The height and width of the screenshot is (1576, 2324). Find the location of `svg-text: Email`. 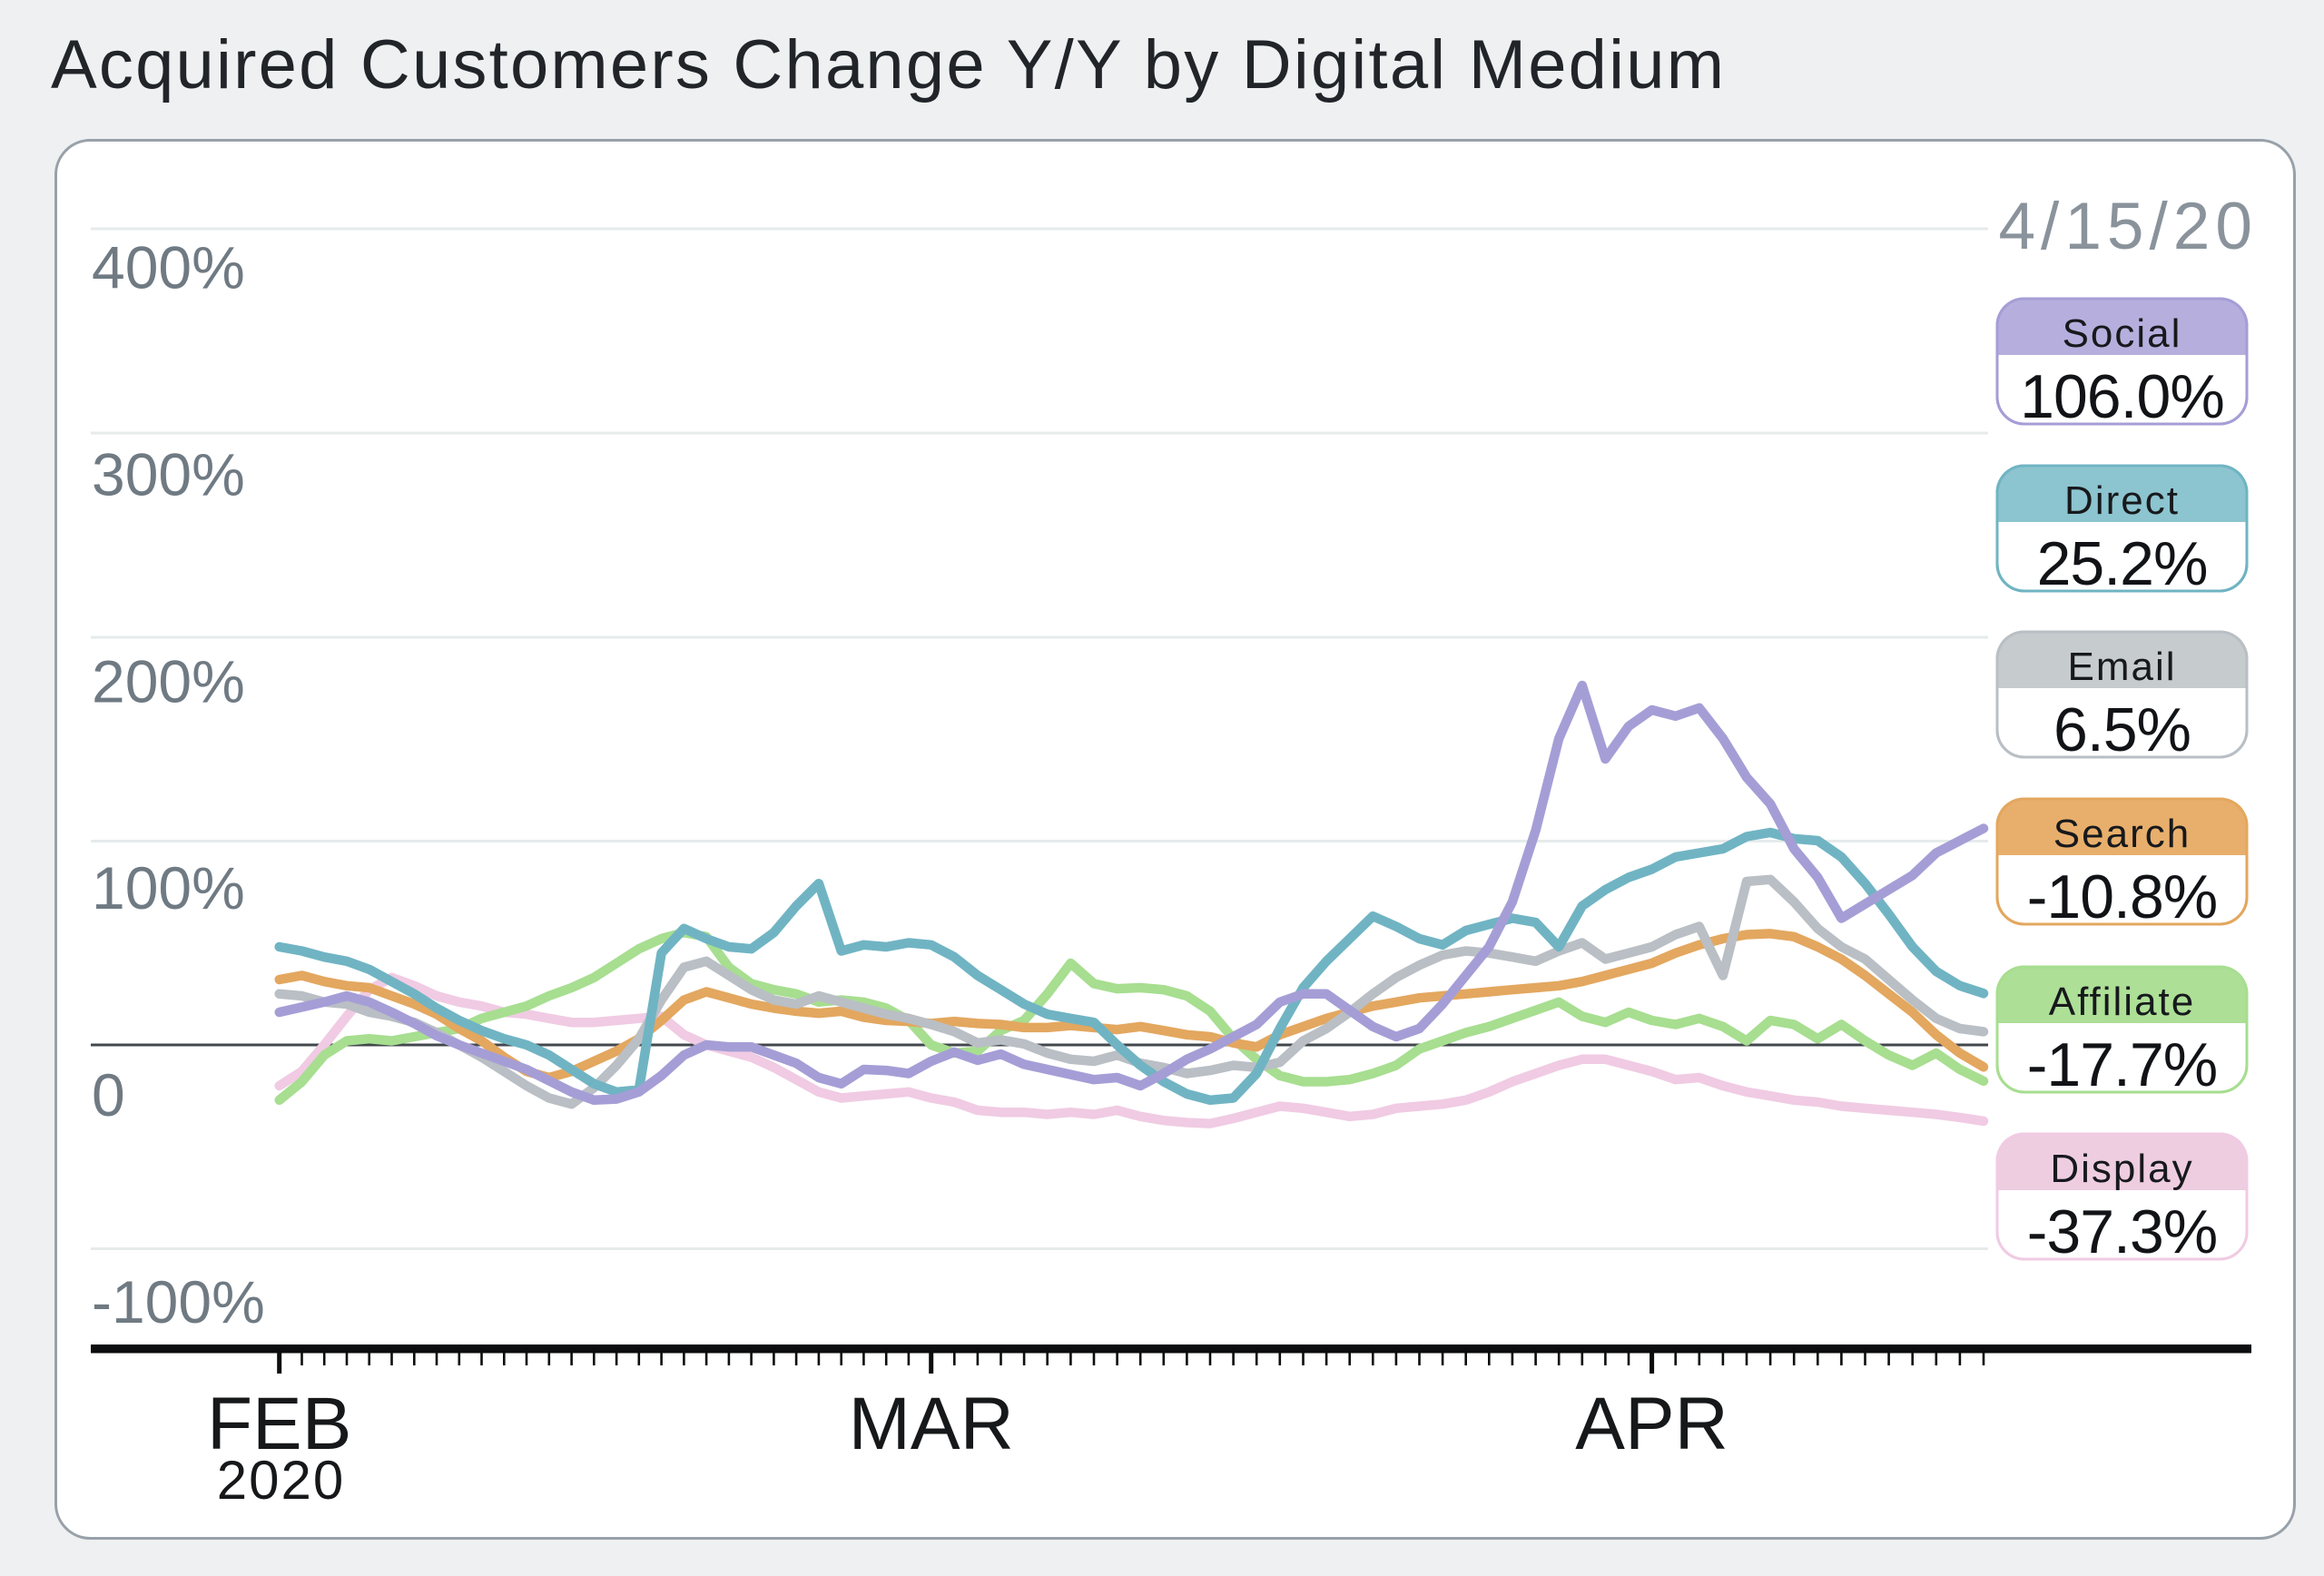

svg-text: Email is located at coordinates (2121, 667).